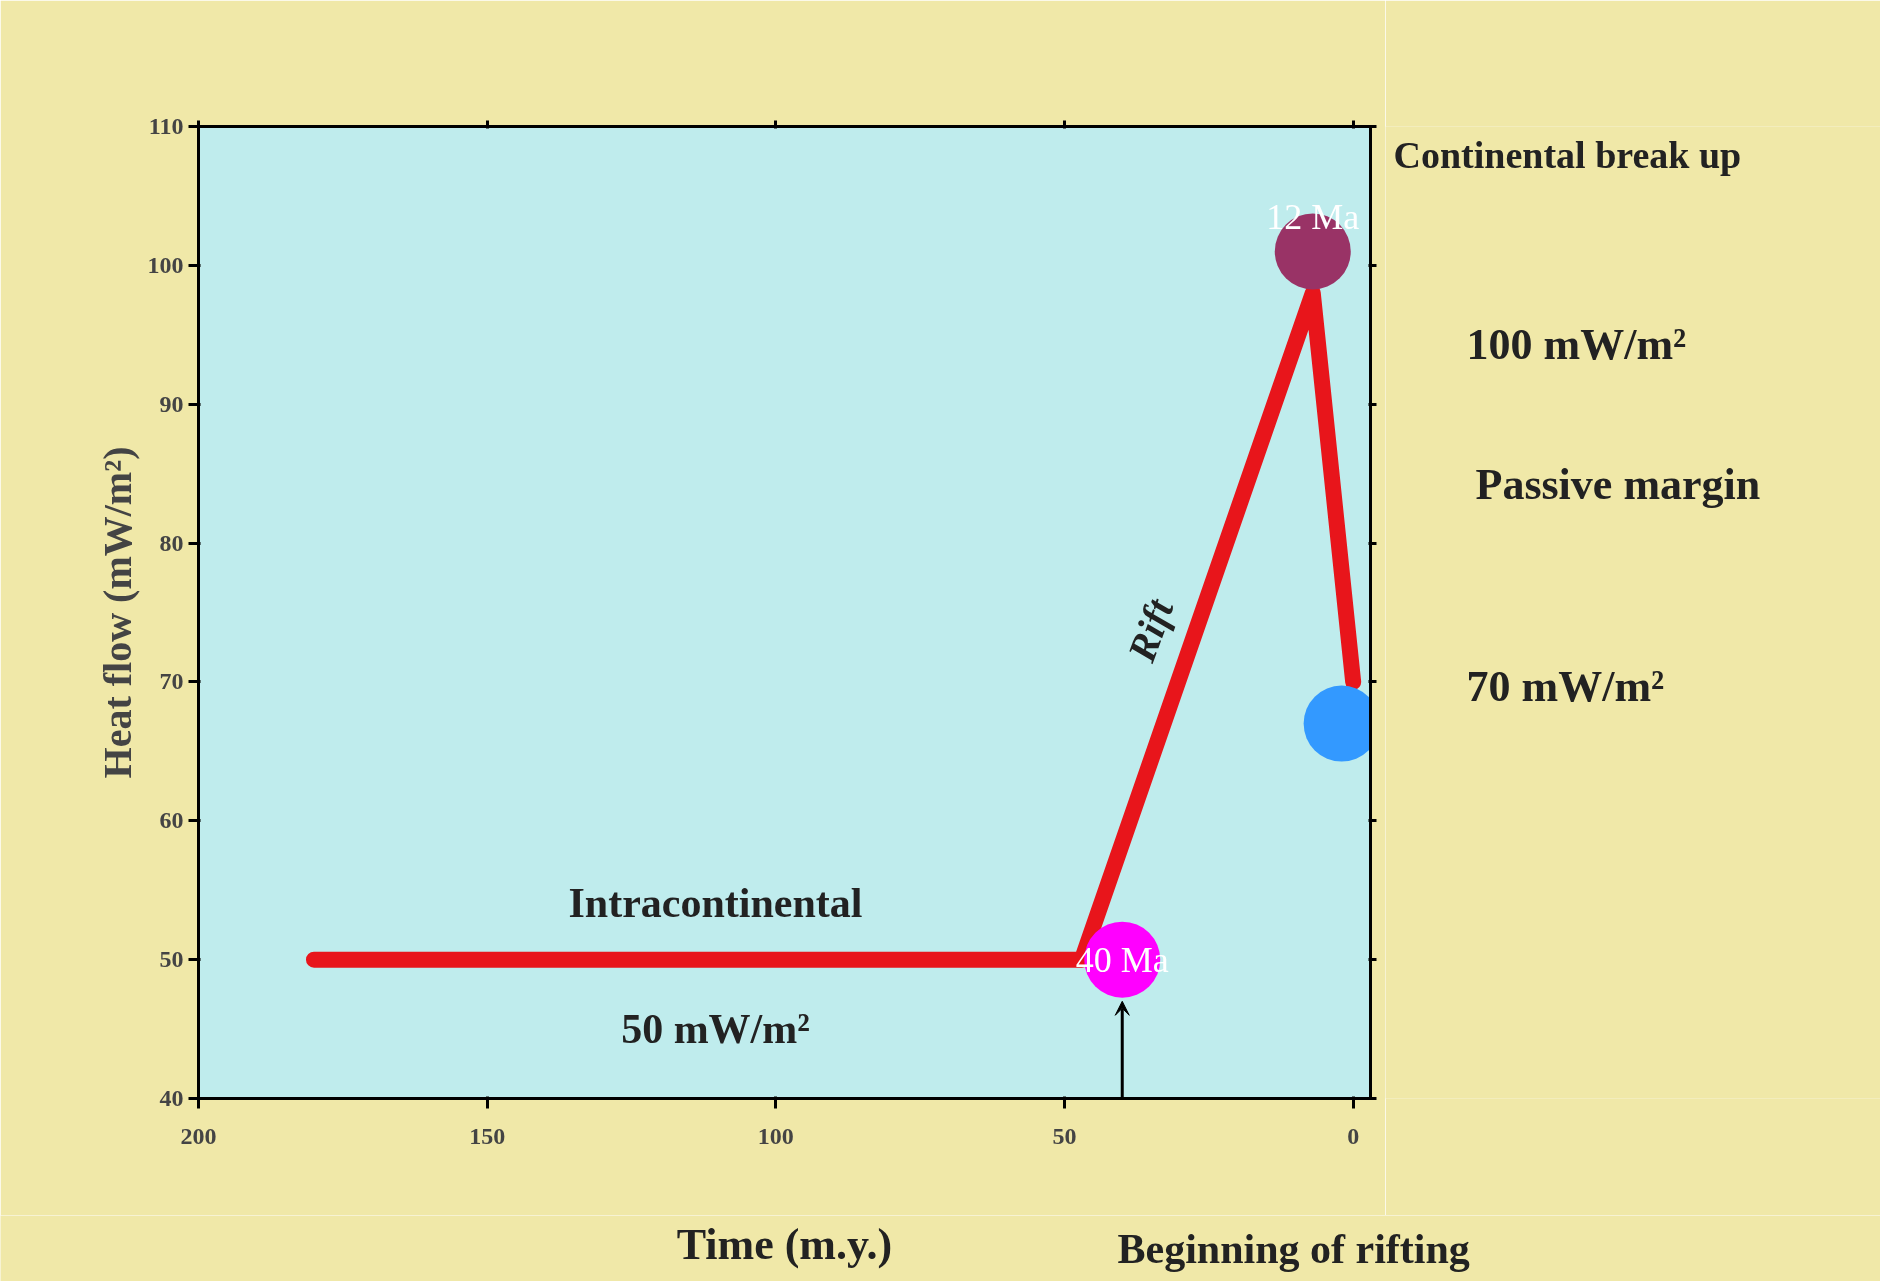 Image resolution: width=1880 pixels, height=1281 pixels. What do you see at coordinates (171, 1098) in the screenshot?
I see `y-tick-label: 40` at bounding box center [171, 1098].